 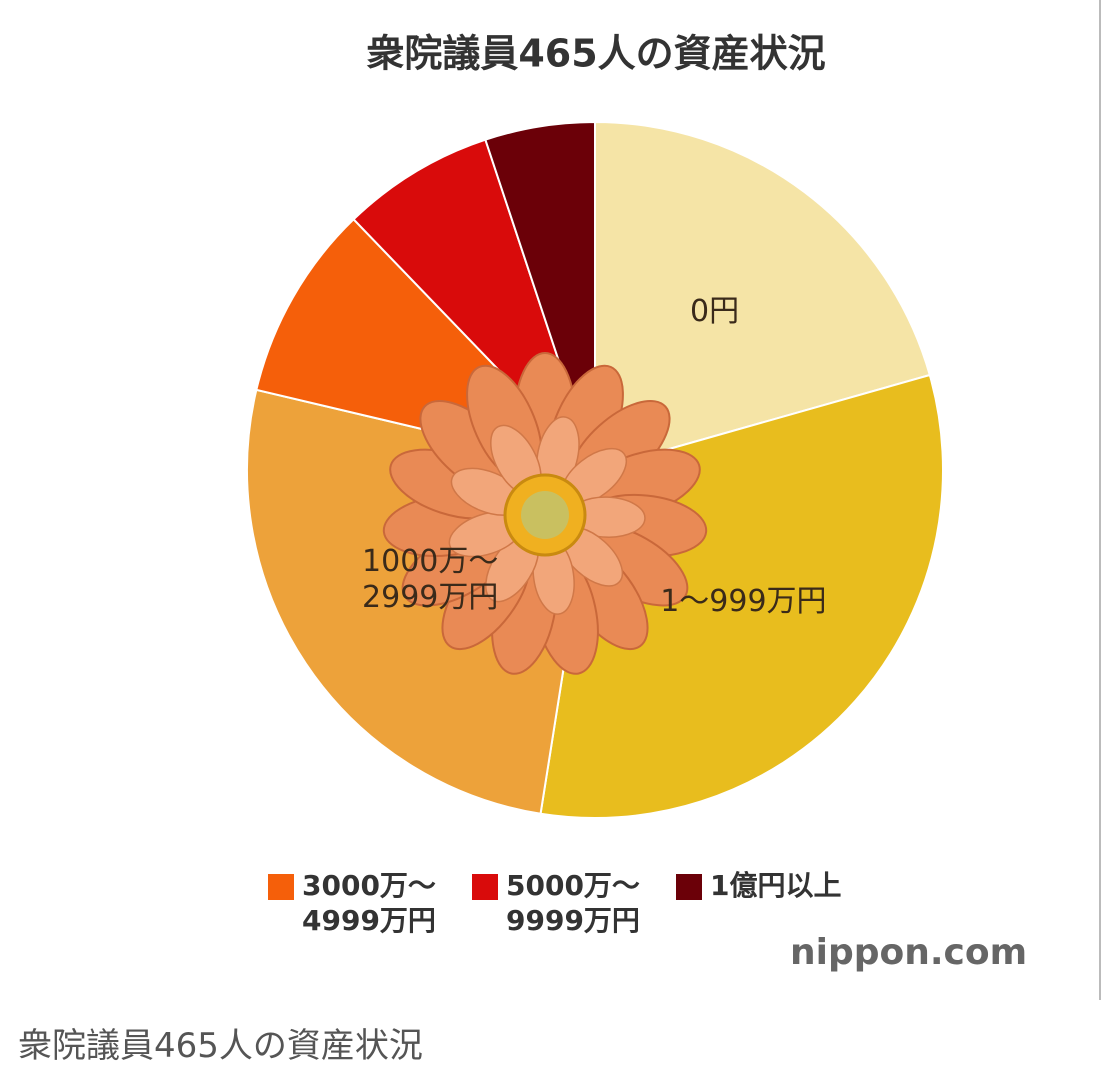 I want to click on legend-label: 3000万～4999万円, so click(x=369, y=903).